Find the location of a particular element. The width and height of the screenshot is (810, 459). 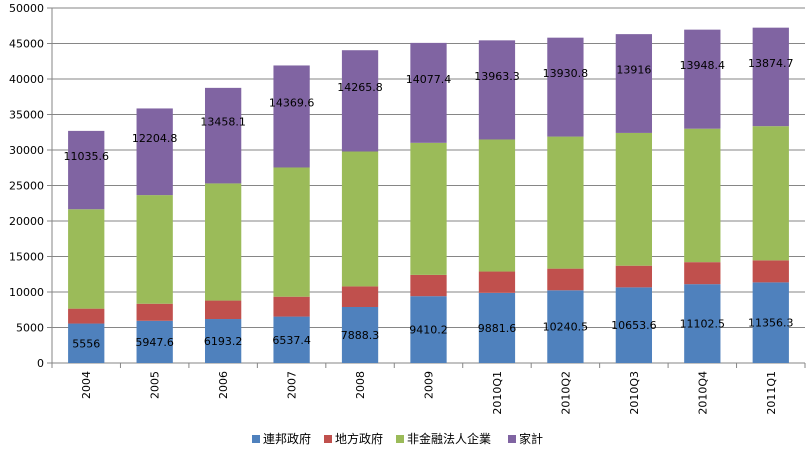

x-tick-label: 2010Q4 is located at coordinates (702, 393).